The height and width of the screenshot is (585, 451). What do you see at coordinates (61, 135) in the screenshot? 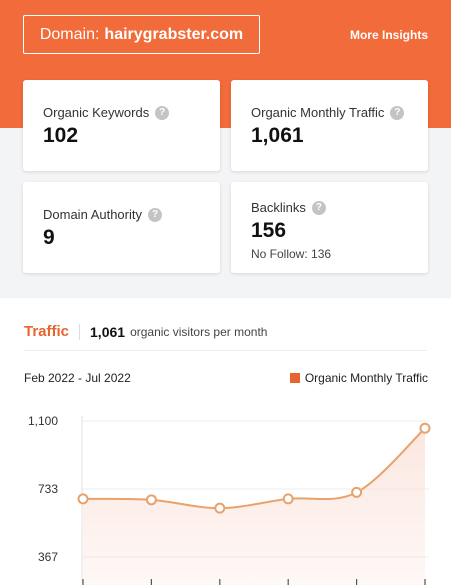
I see `organic-keywords-value: 102` at bounding box center [61, 135].